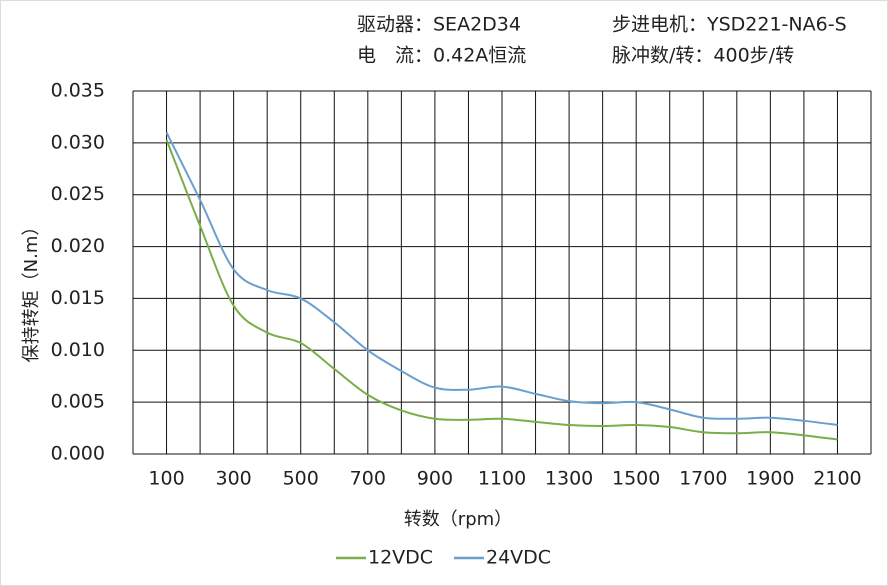 This screenshot has width=888, height=586. I want to click on y-tick-label: 0.000, so click(78, 454).